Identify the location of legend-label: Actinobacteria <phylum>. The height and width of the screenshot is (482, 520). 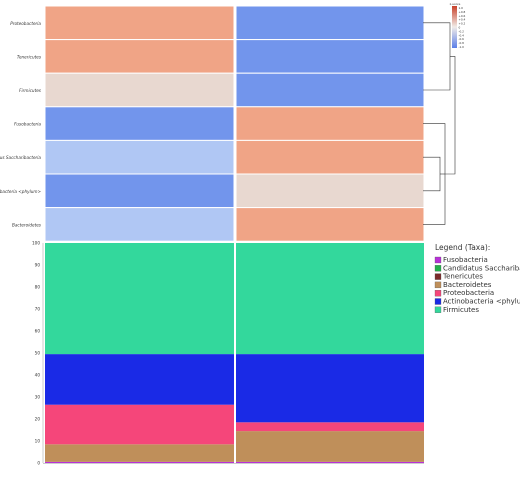
(481, 302).